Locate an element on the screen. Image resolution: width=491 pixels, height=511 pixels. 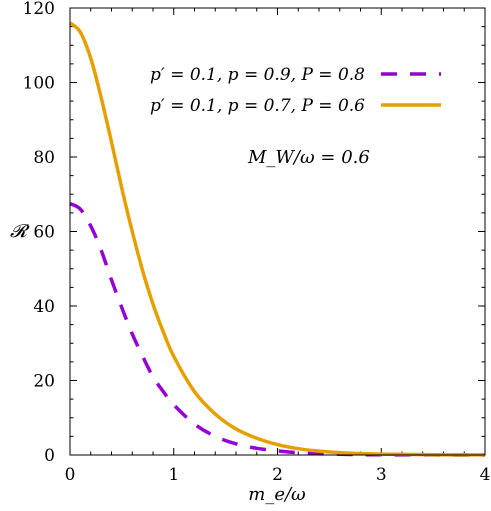
x-tick-label: 0 is located at coordinates (70, 475).